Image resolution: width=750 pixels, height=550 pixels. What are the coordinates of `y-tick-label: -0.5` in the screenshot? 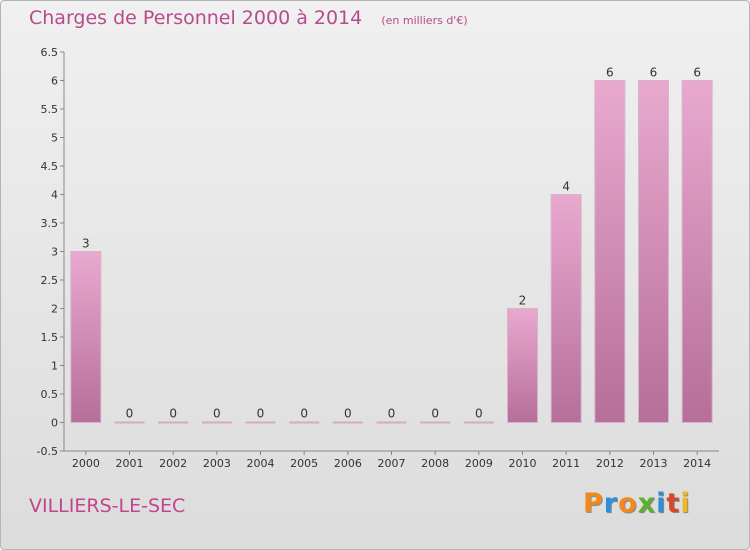 It's located at (47, 451).